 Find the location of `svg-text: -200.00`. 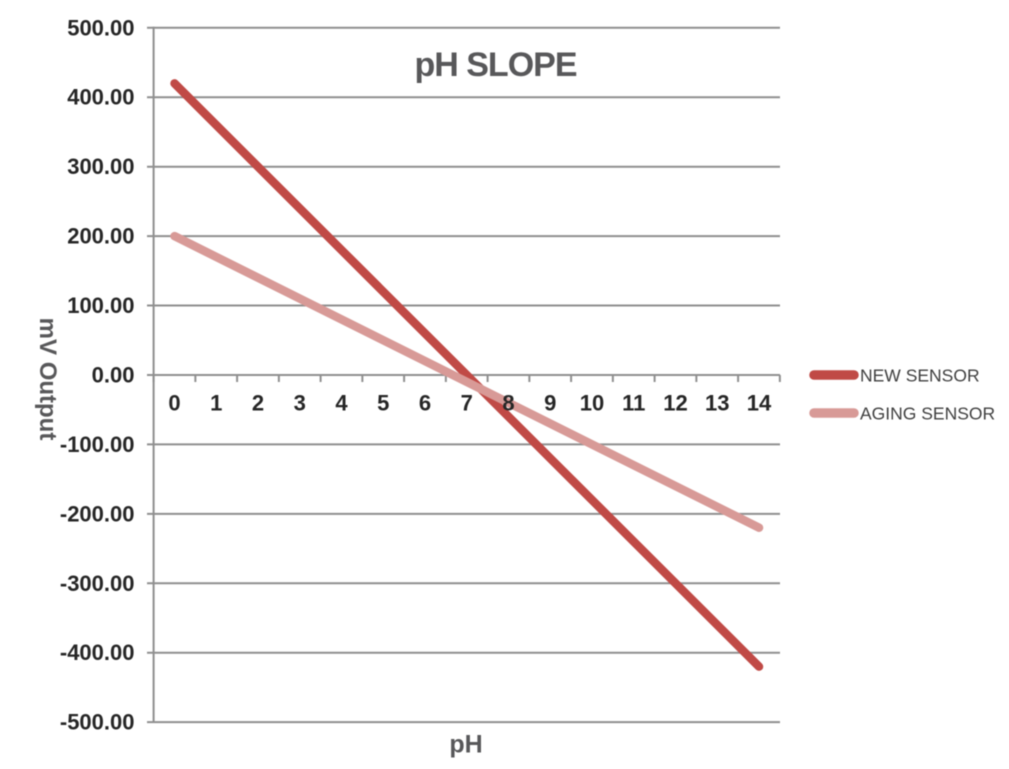

svg-text: -200.00 is located at coordinates (97, 513).